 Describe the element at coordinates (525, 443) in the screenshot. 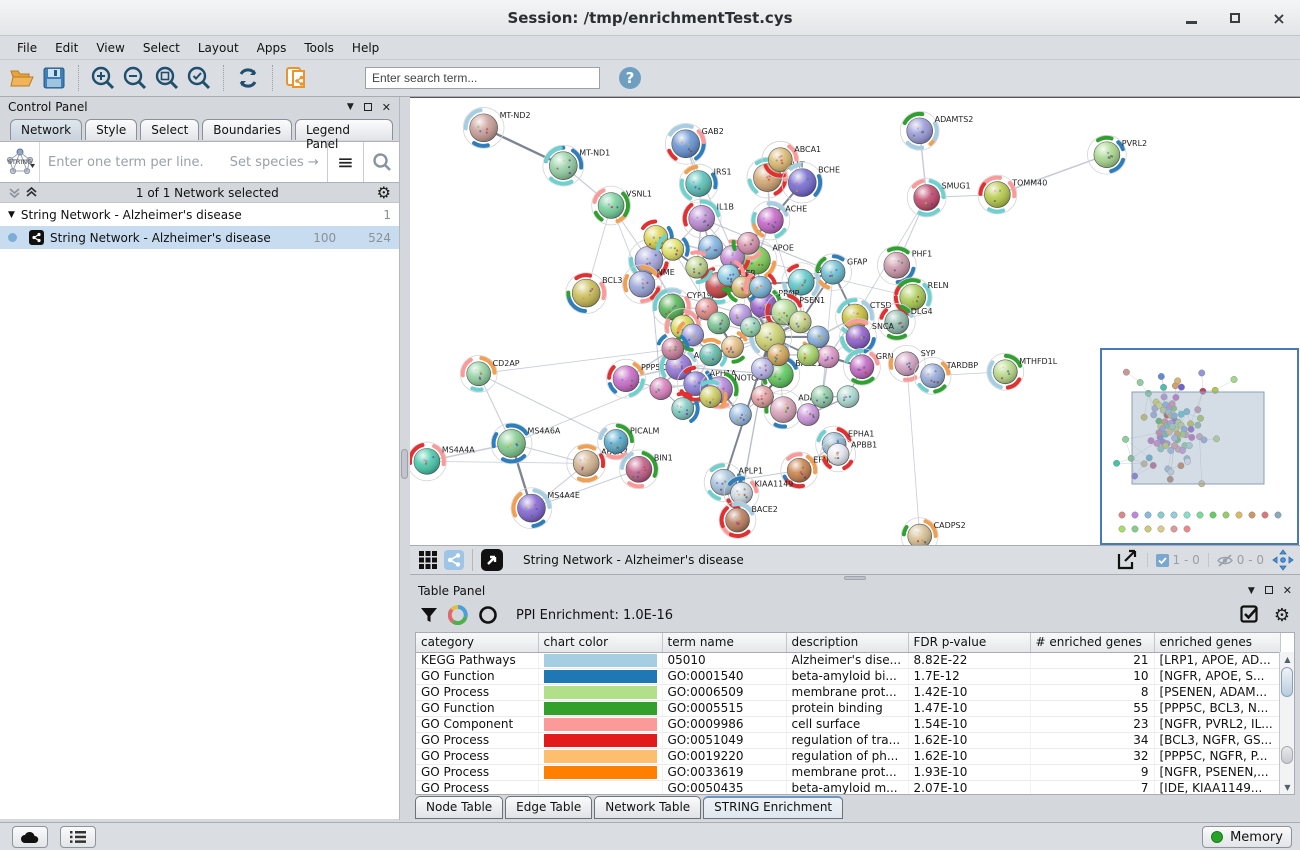

I see `network-node: MS4A6A` at that location.